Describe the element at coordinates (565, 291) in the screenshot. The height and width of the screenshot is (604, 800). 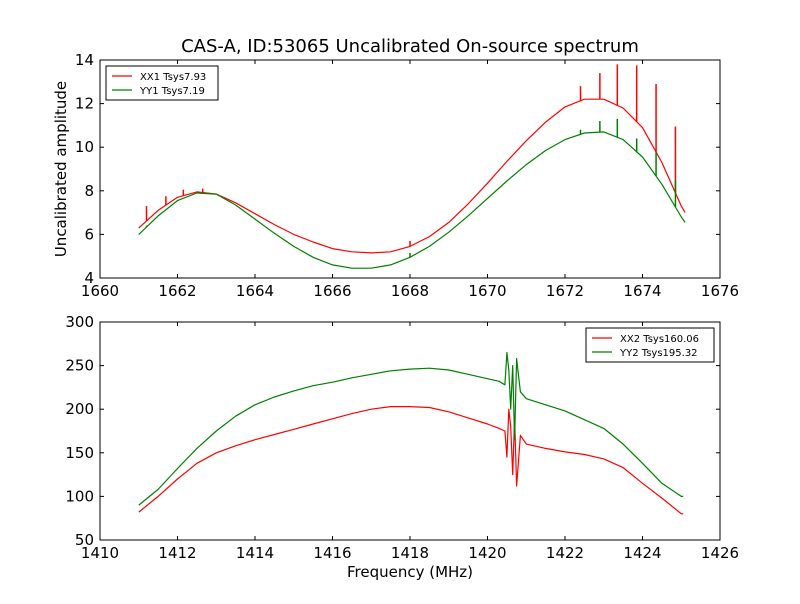
I see `x-tick-label: 1672` at that location.